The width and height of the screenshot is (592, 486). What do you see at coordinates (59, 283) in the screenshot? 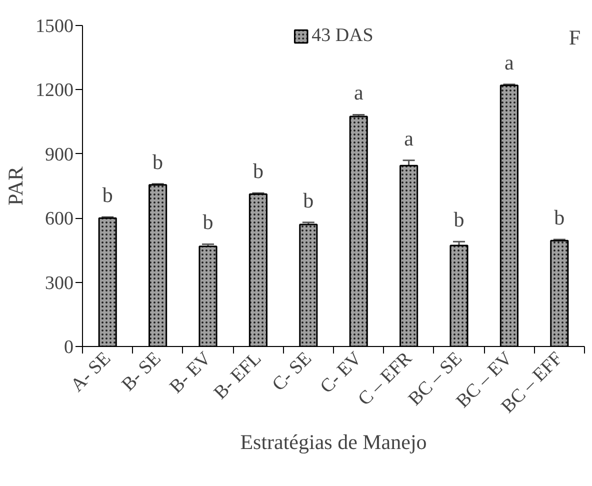
I see `y-tick-label: 300` at bounding box center [59, 283].